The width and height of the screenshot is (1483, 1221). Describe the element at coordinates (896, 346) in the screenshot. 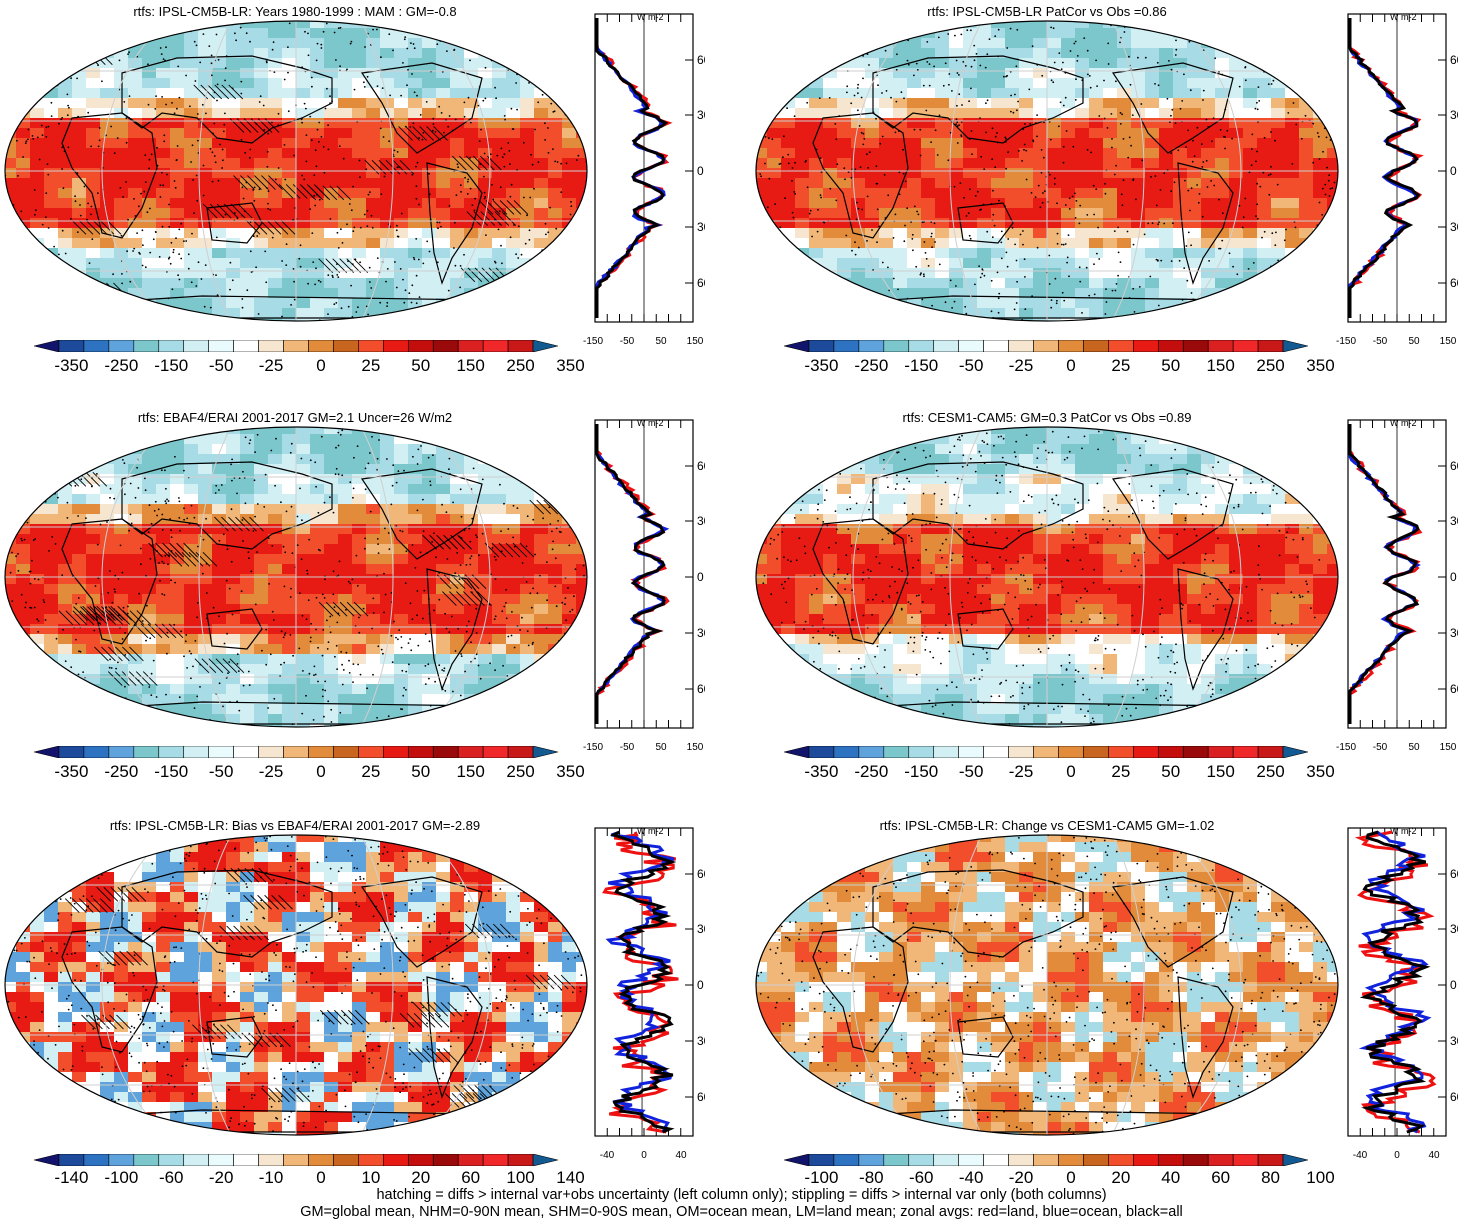

I see `colorbar-swatch` at that location.